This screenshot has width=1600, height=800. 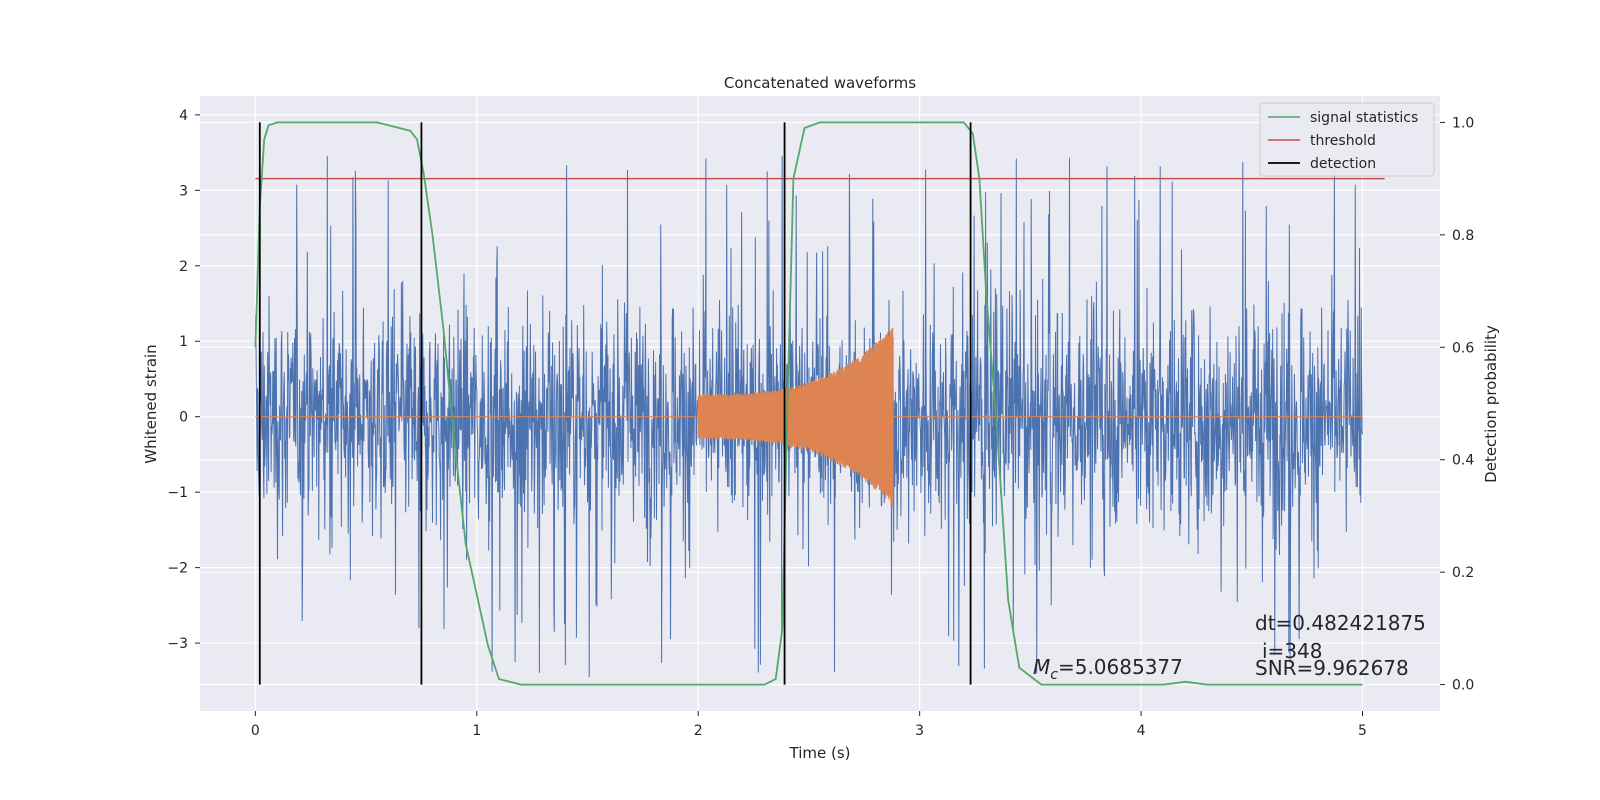 I want to click on y-axis-label: Whitened strain, so click(x=151, y=403).